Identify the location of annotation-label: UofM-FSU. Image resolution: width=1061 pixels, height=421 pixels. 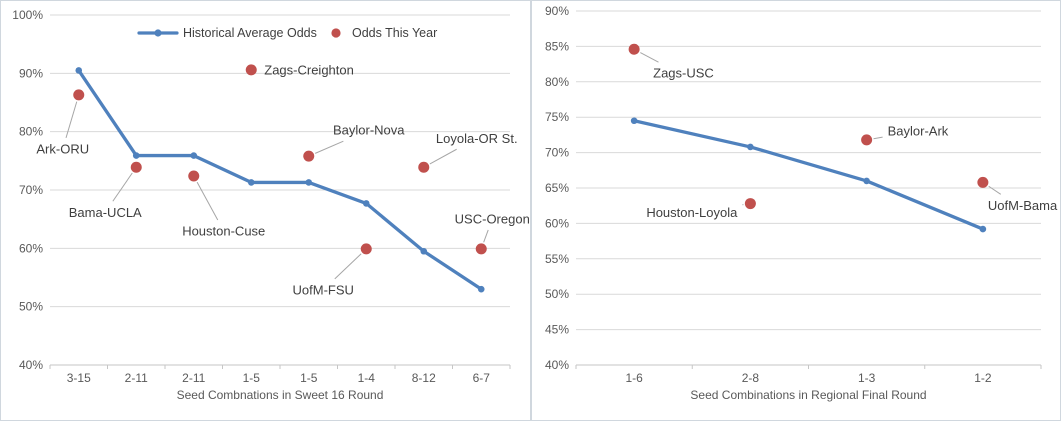
(323, 289).